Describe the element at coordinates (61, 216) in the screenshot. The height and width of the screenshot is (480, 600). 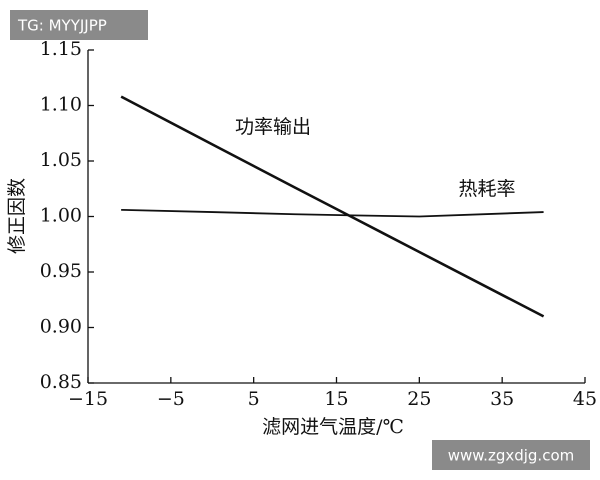
I see `y-tick-label: 1.00` at that location.